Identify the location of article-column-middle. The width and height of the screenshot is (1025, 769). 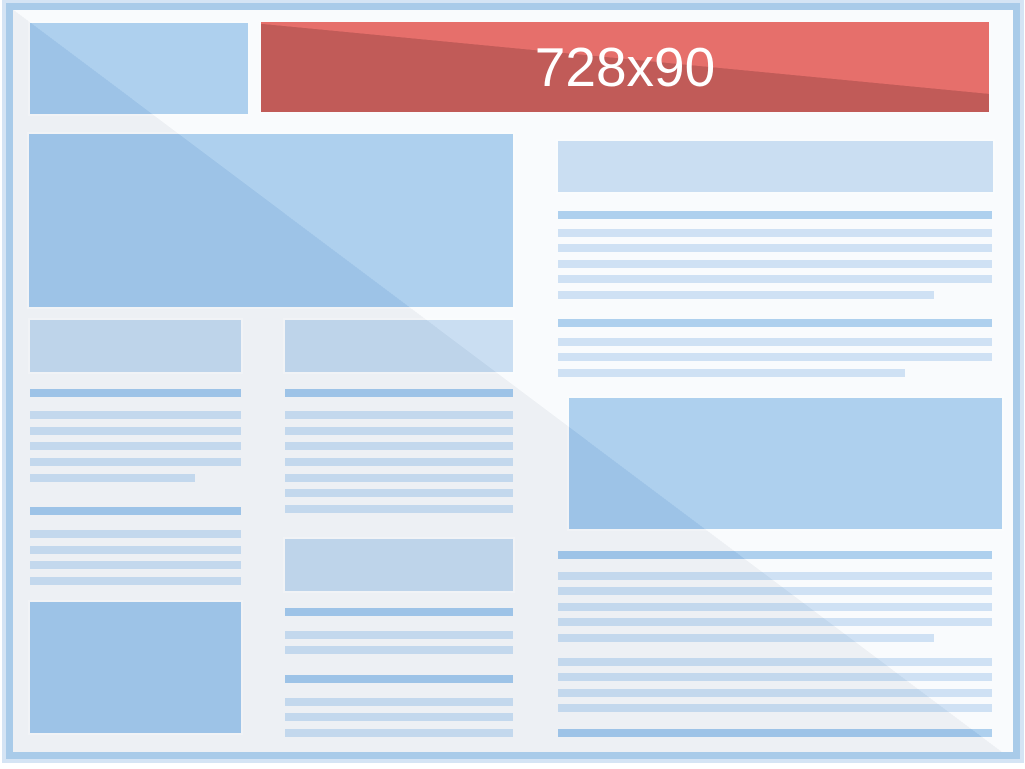
(399, 528).